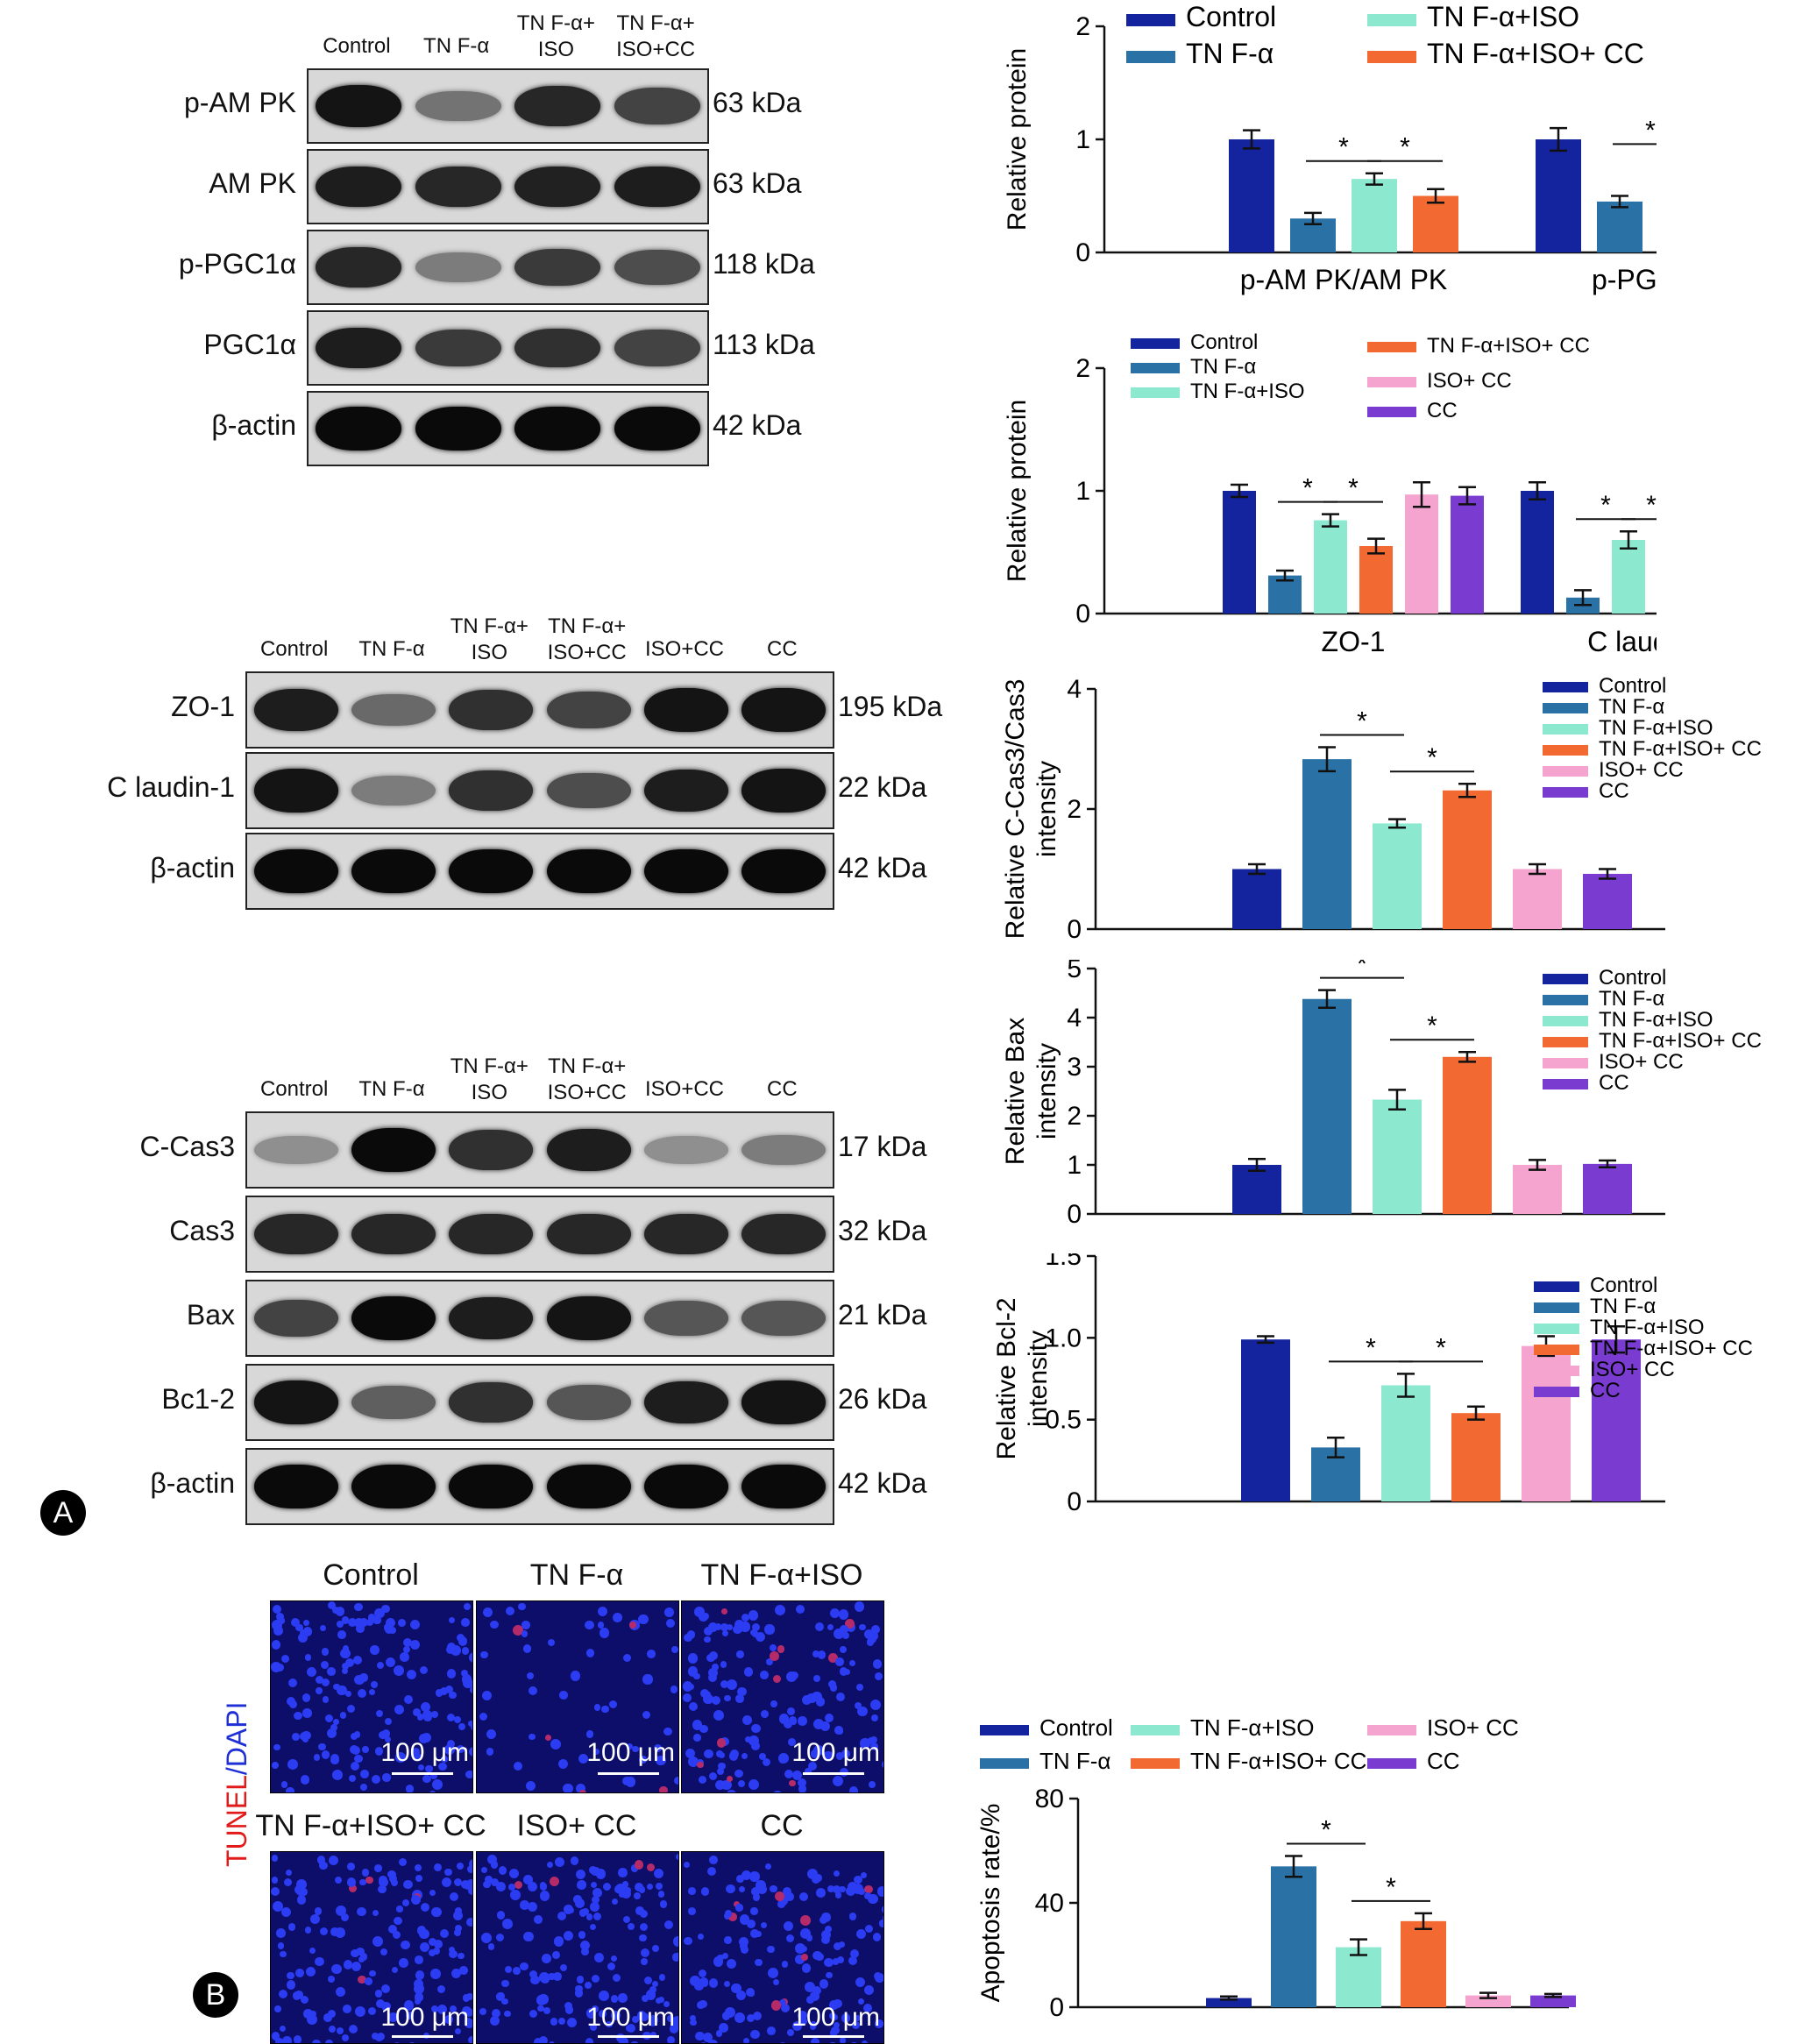 This screenshot has height=2044, width=1795. What do you see at coordinates (490, 627) in the screenshot?
I see `blot-column-label-line: TN F-α+` at bounding box center [490, 627].